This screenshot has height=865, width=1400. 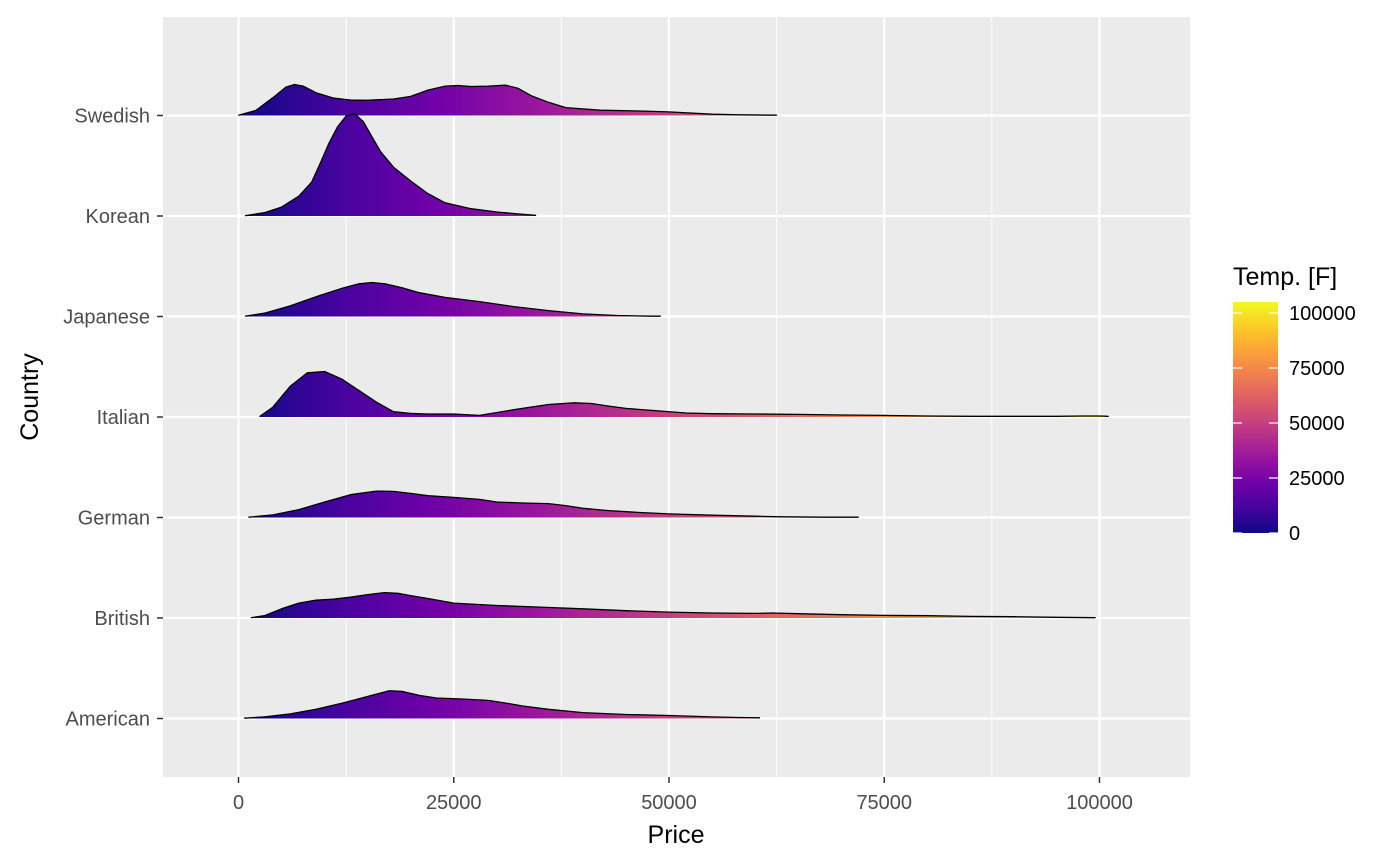 I want to click on ridge-fill-japanese, so click(x=453, y=299).